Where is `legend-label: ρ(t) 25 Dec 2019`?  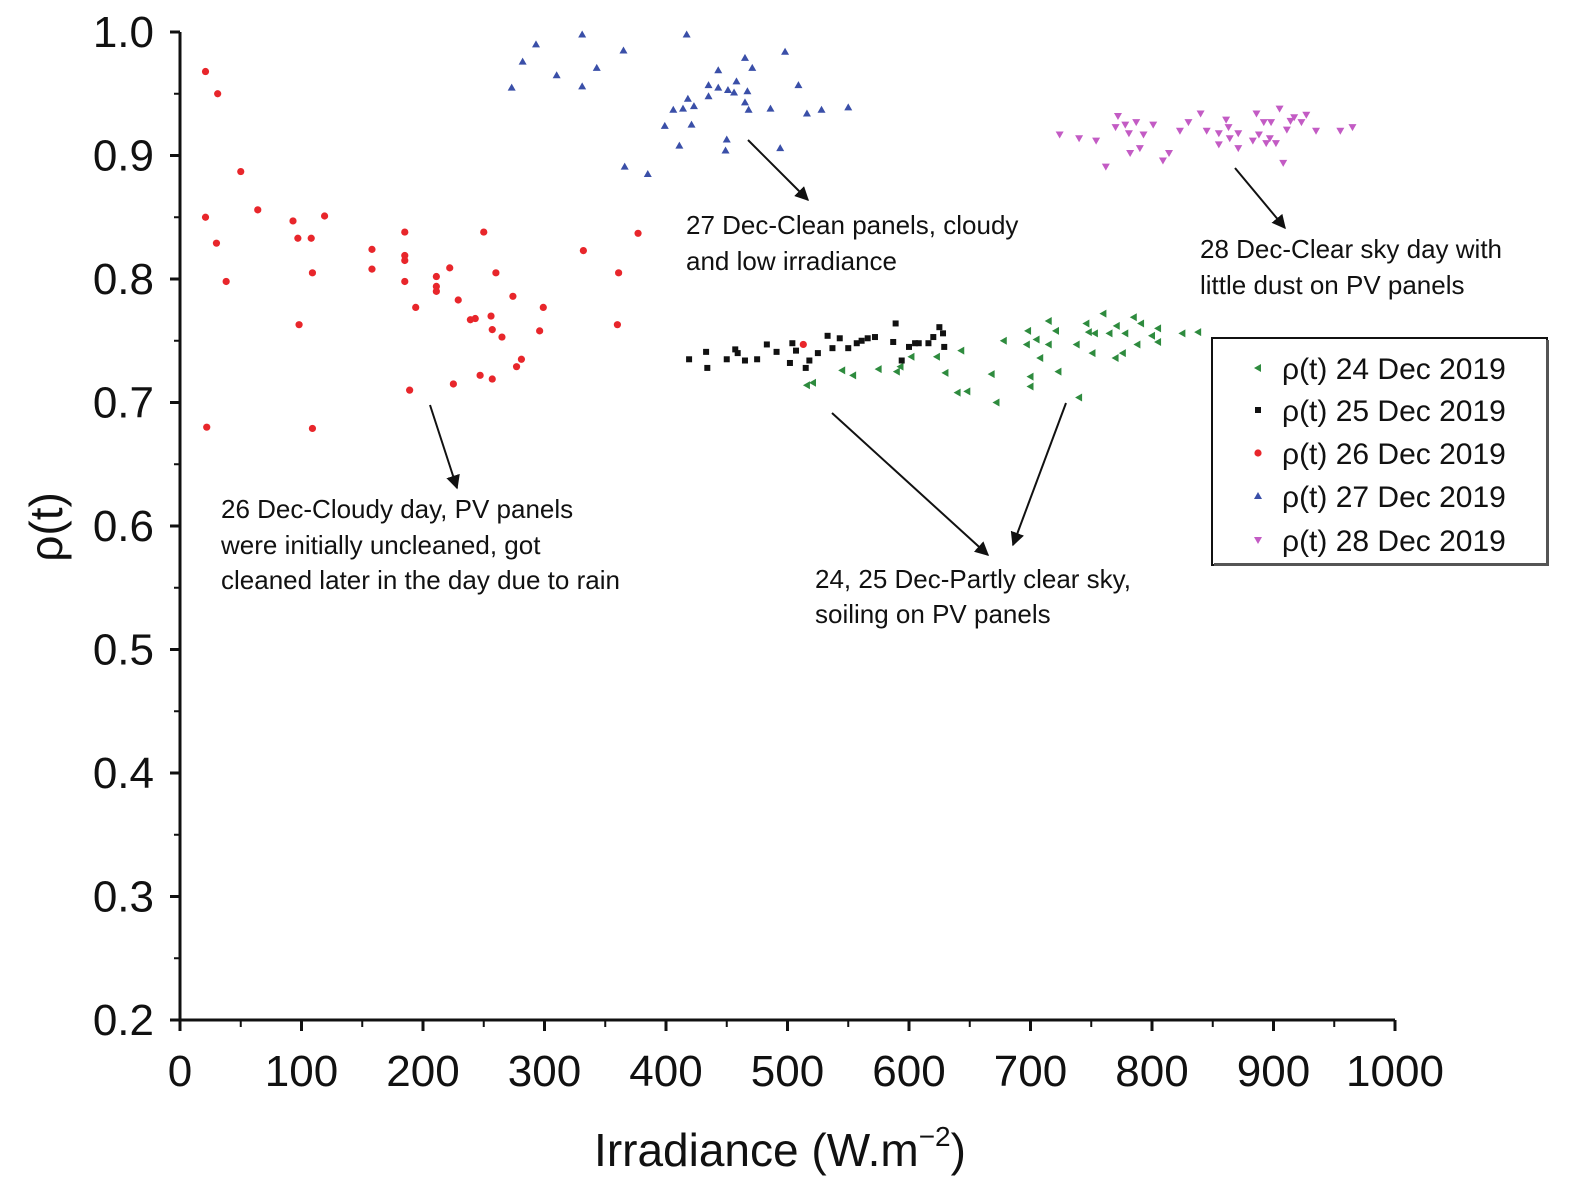
legend-label: ρ(t) 25 Dec 2019 is located at coordinates (1394, 411).